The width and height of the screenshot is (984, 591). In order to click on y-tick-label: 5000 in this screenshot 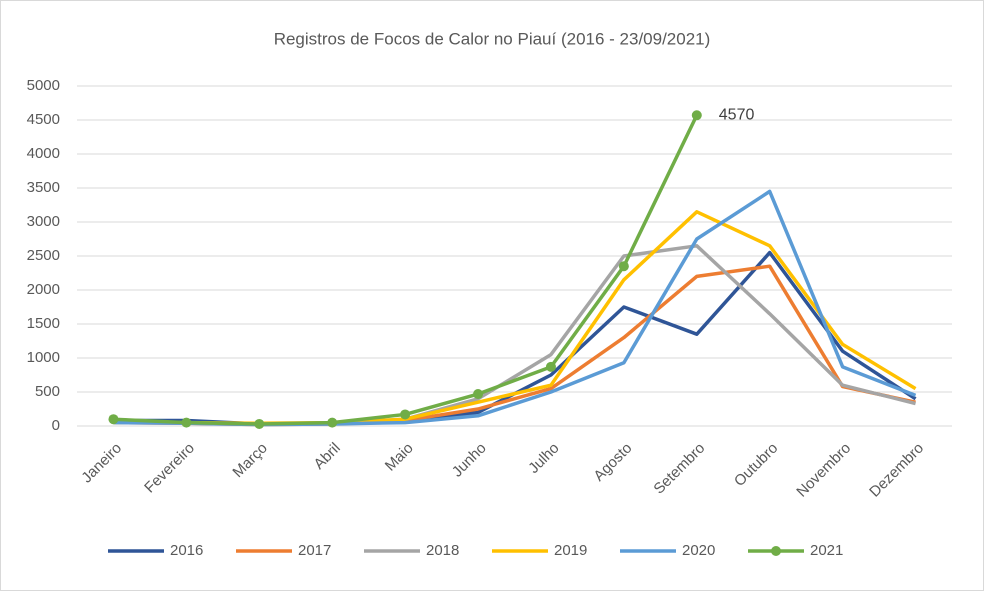, I will do `click(43, 85)`.